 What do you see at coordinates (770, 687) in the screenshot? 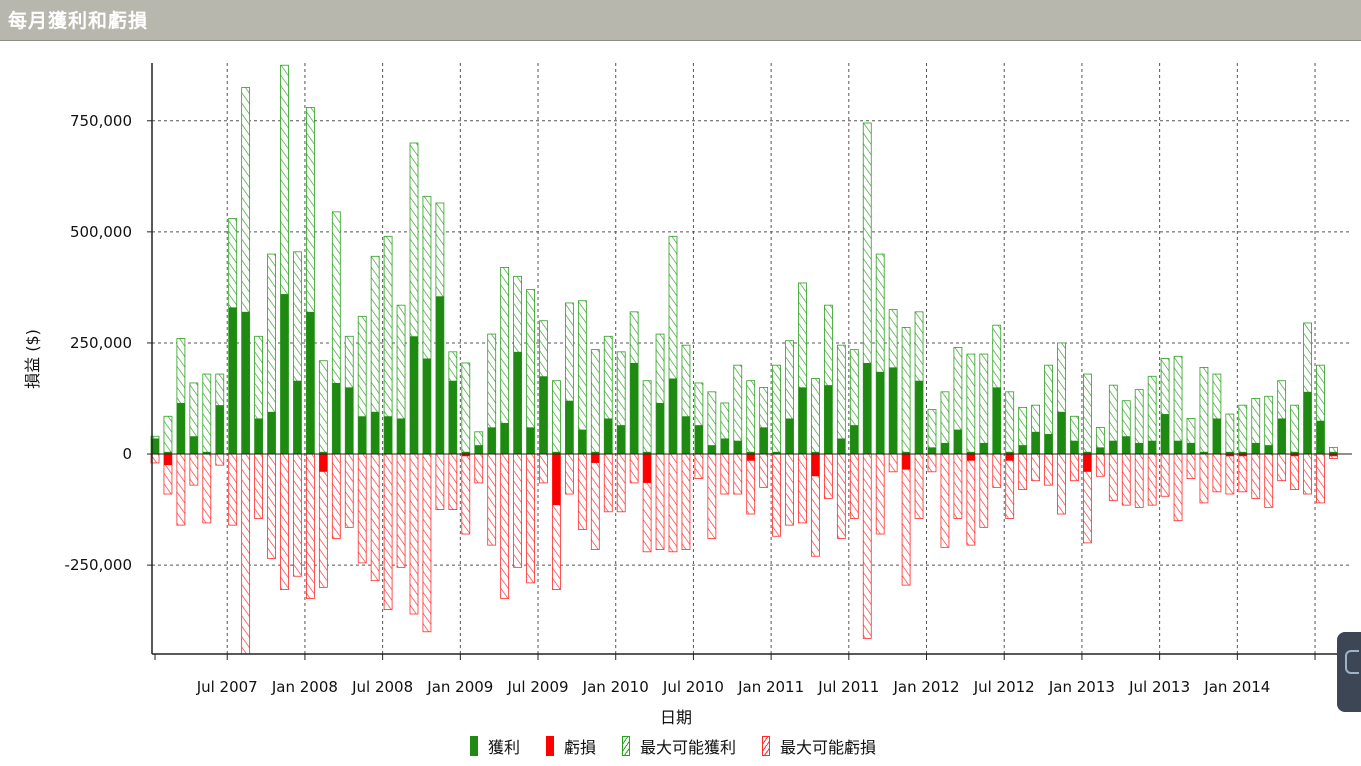
I see `x-tick-label: Jan 2011` at bounding box center [770, 687].